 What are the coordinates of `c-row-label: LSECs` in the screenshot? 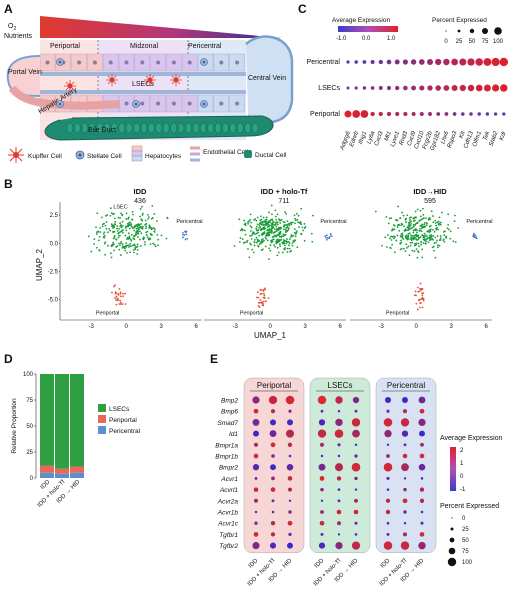 It's located at (329, 88).